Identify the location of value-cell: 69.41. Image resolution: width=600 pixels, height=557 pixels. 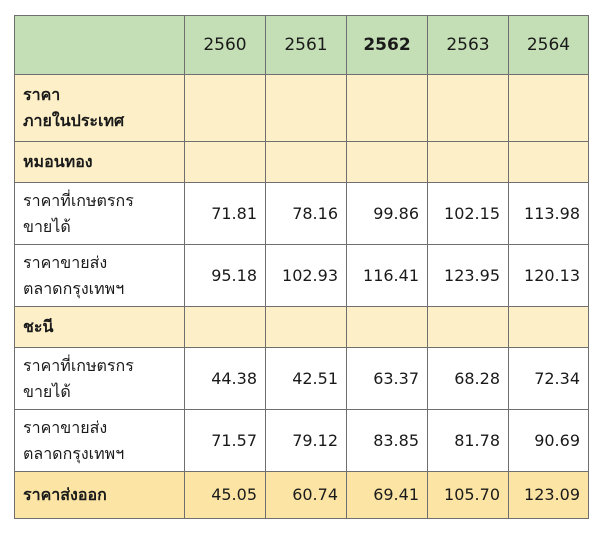
(387, 495).